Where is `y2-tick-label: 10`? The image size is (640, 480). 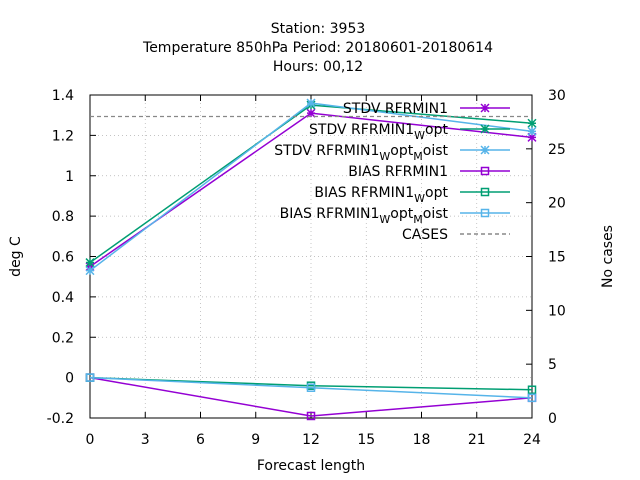
y2-tick-label: 10 is located at coordinates (557, 311).